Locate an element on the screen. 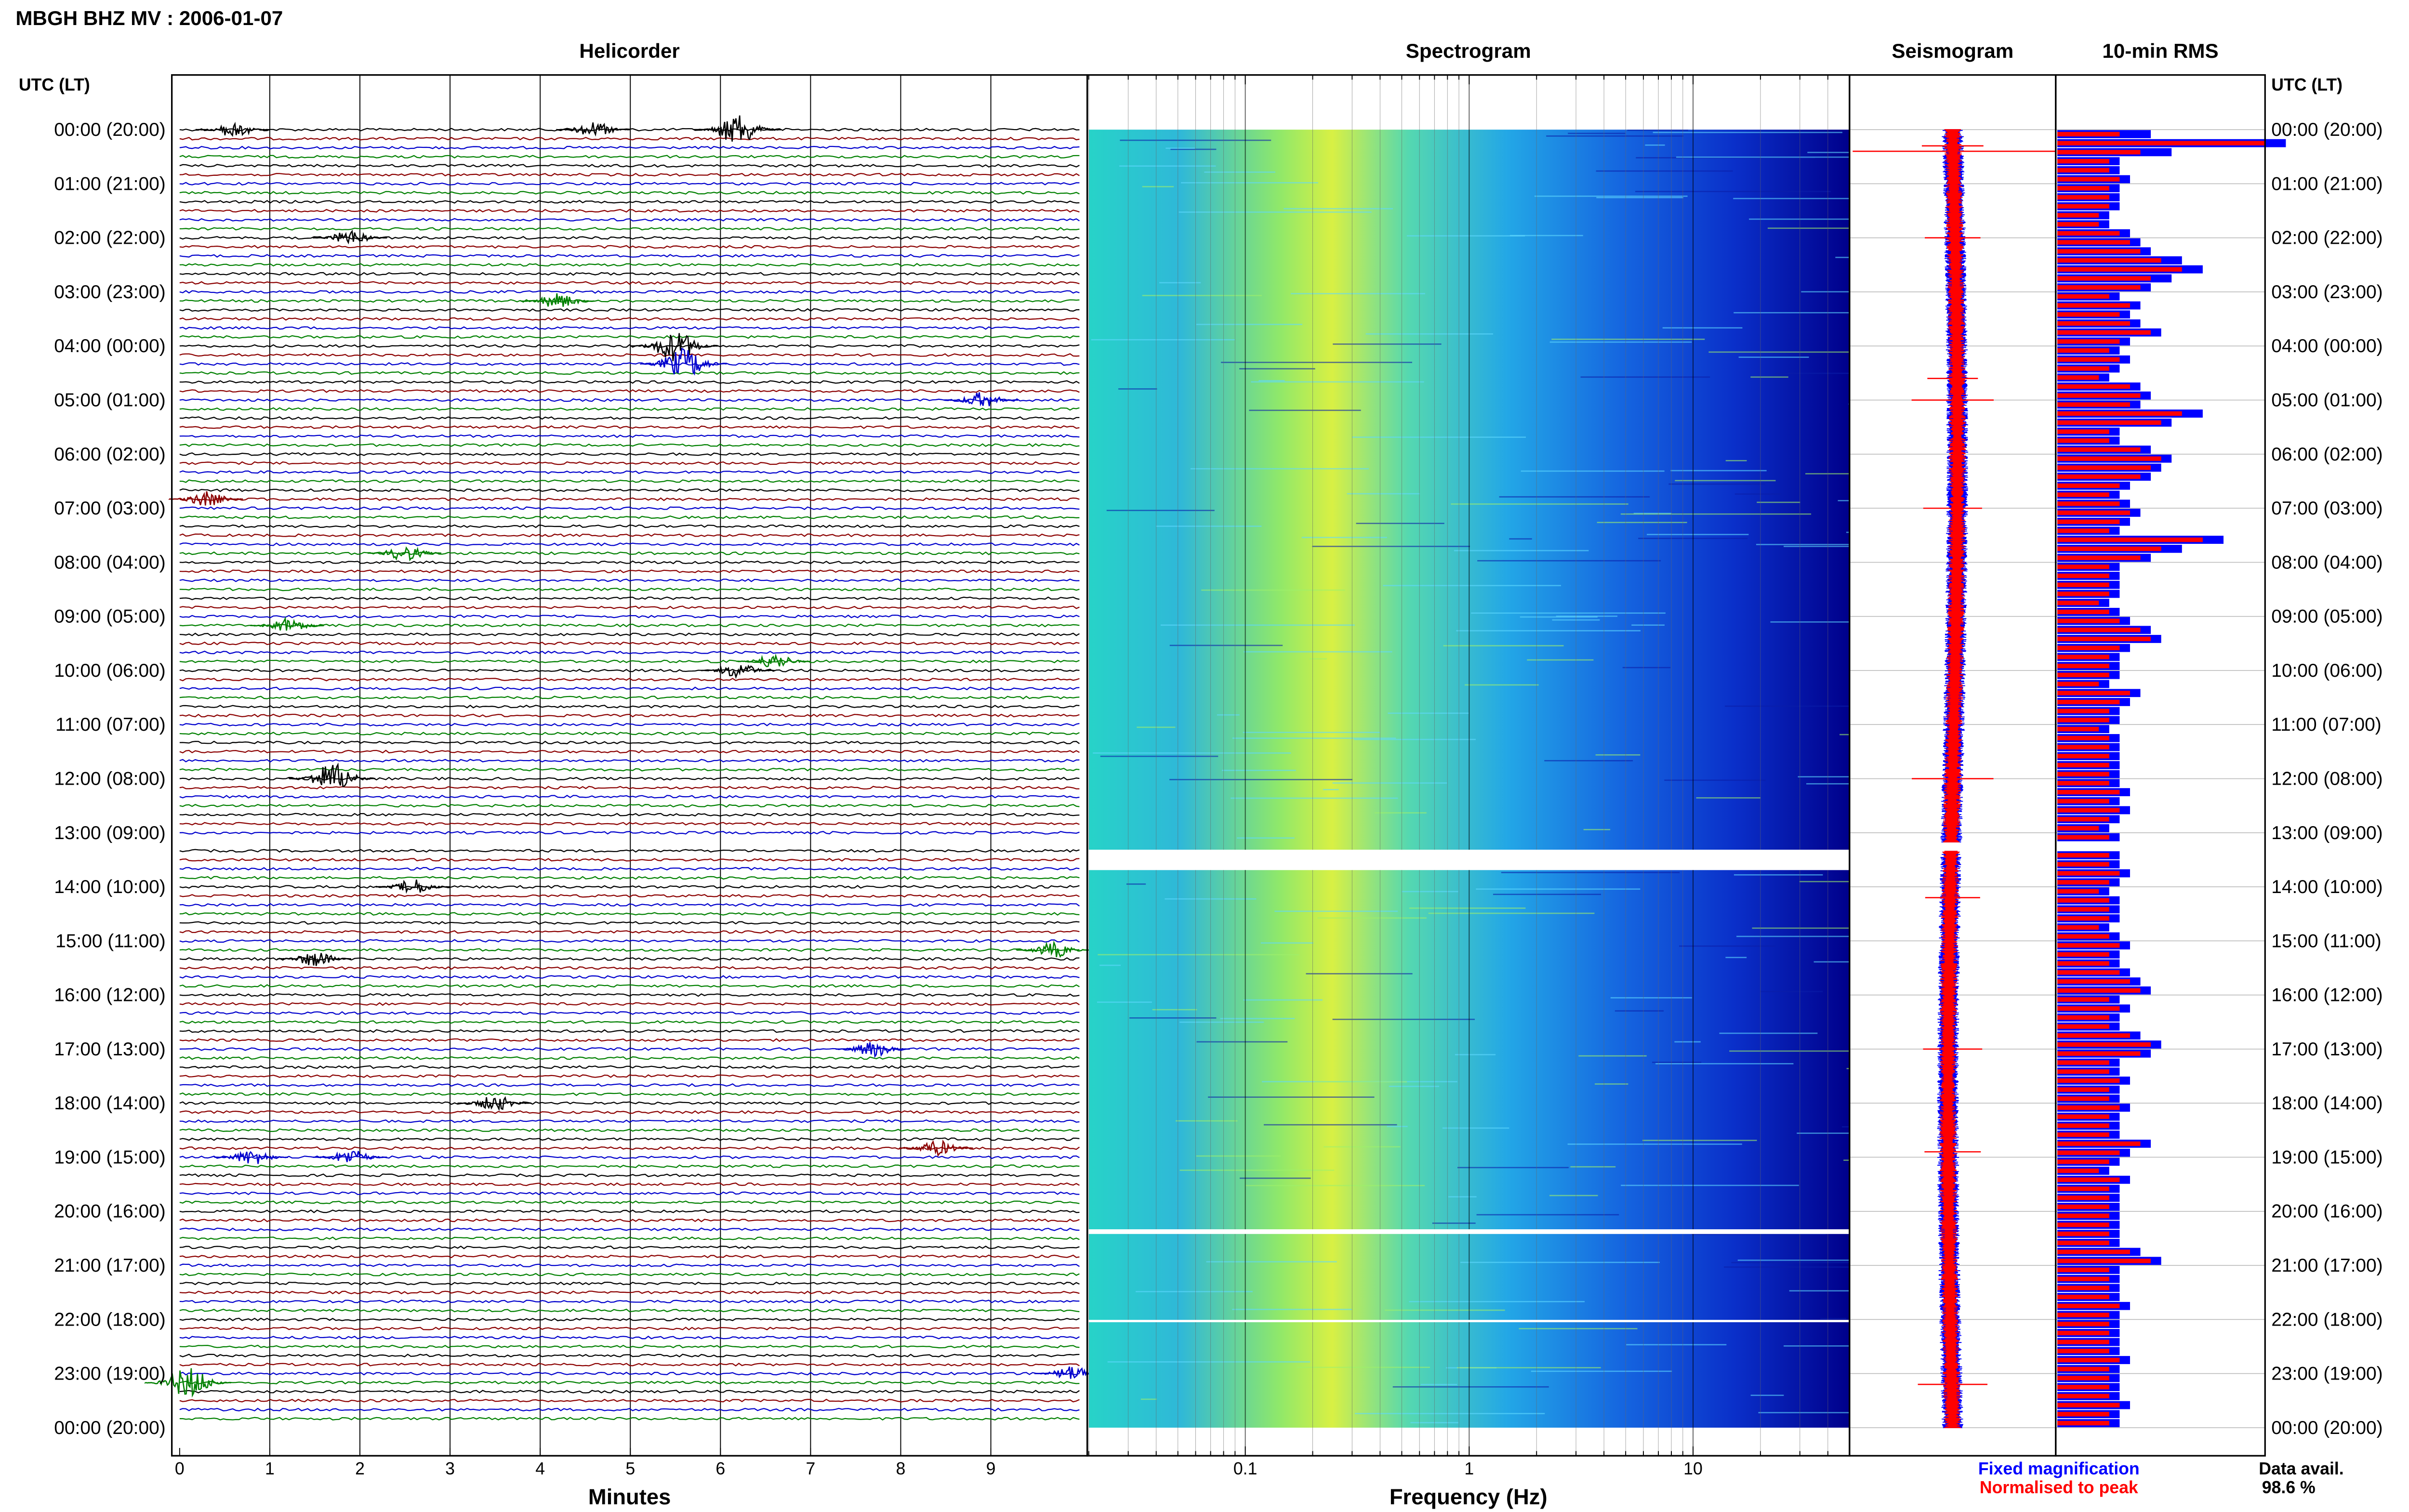 The image size is (2409, 1512). helicorder-tick-label: 7 is located at coordinates (810, 1468).